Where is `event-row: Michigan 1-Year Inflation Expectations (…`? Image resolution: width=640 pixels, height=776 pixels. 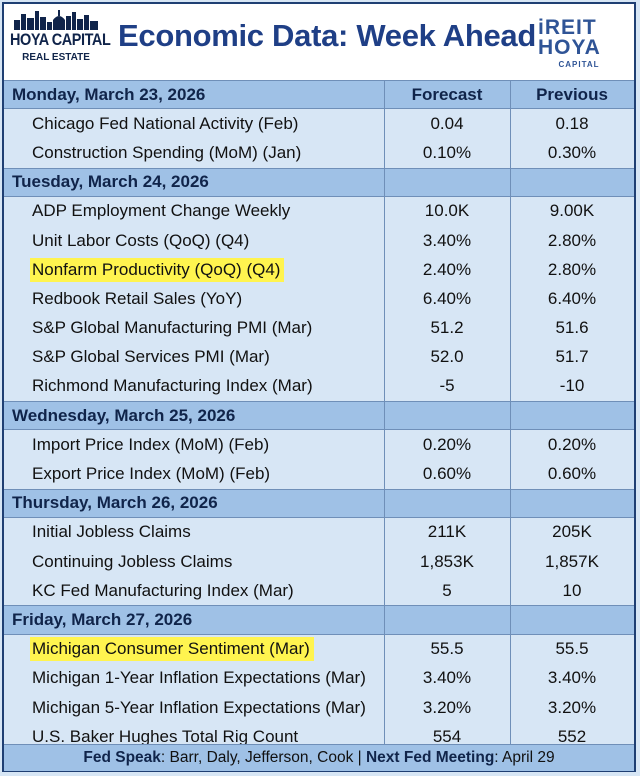
event-row: Michigan 1-Year Inflation Expectations (… is located at coordinates (319, 678).